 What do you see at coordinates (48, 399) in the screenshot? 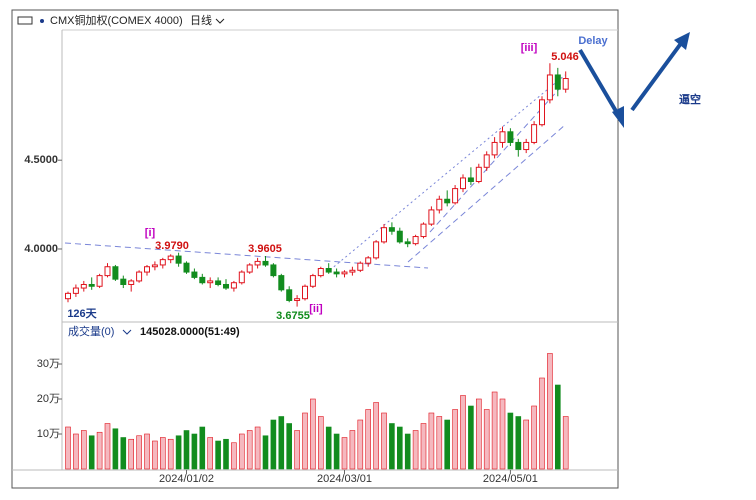
I see `y-tick-label: 20万` at bounding box center [48, 399].